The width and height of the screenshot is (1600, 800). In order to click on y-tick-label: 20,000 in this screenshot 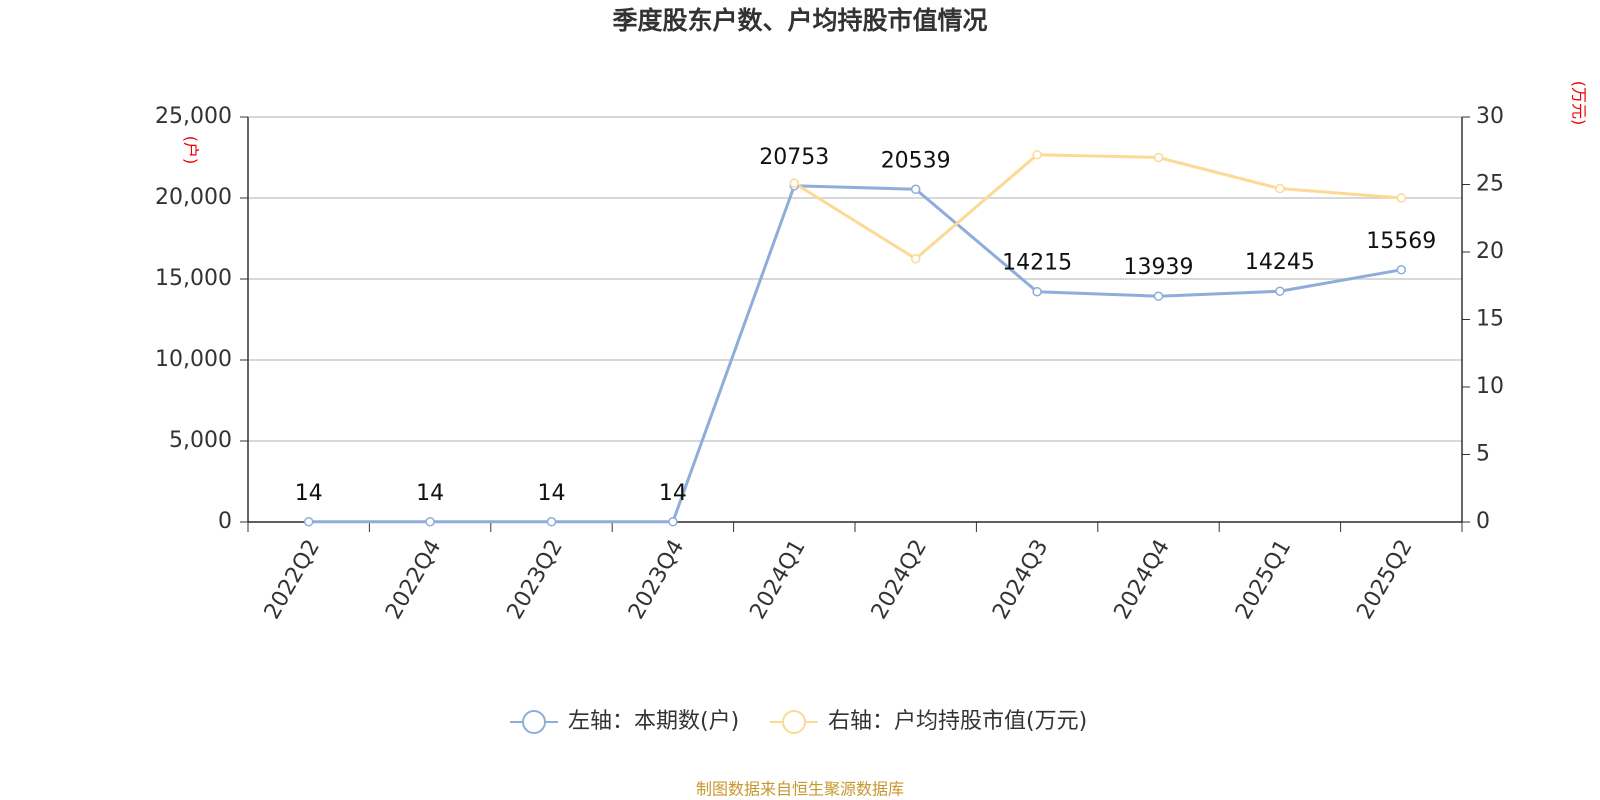, I will do `click(193, 197)`.